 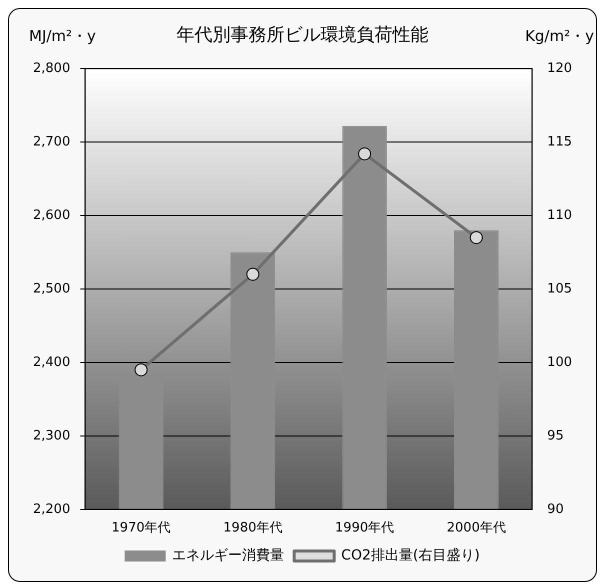 What do you see at coordinates (51, 436) in the screenshot?
I see `y-tick-label: 2,300` at bounding box center [51, 436].